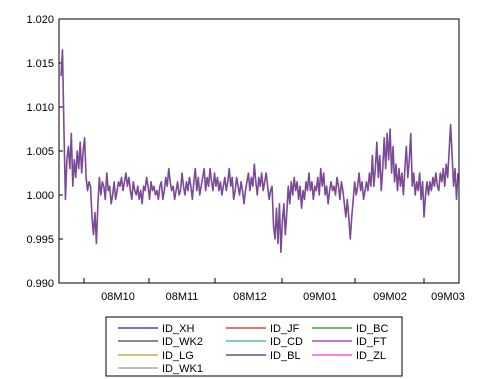 Image resolution: width=488 pixels, height=379 pixels. Describe the element at coordinates (40, 64) in the screenshot. I see `y-tick-label: 1.015` at that location.